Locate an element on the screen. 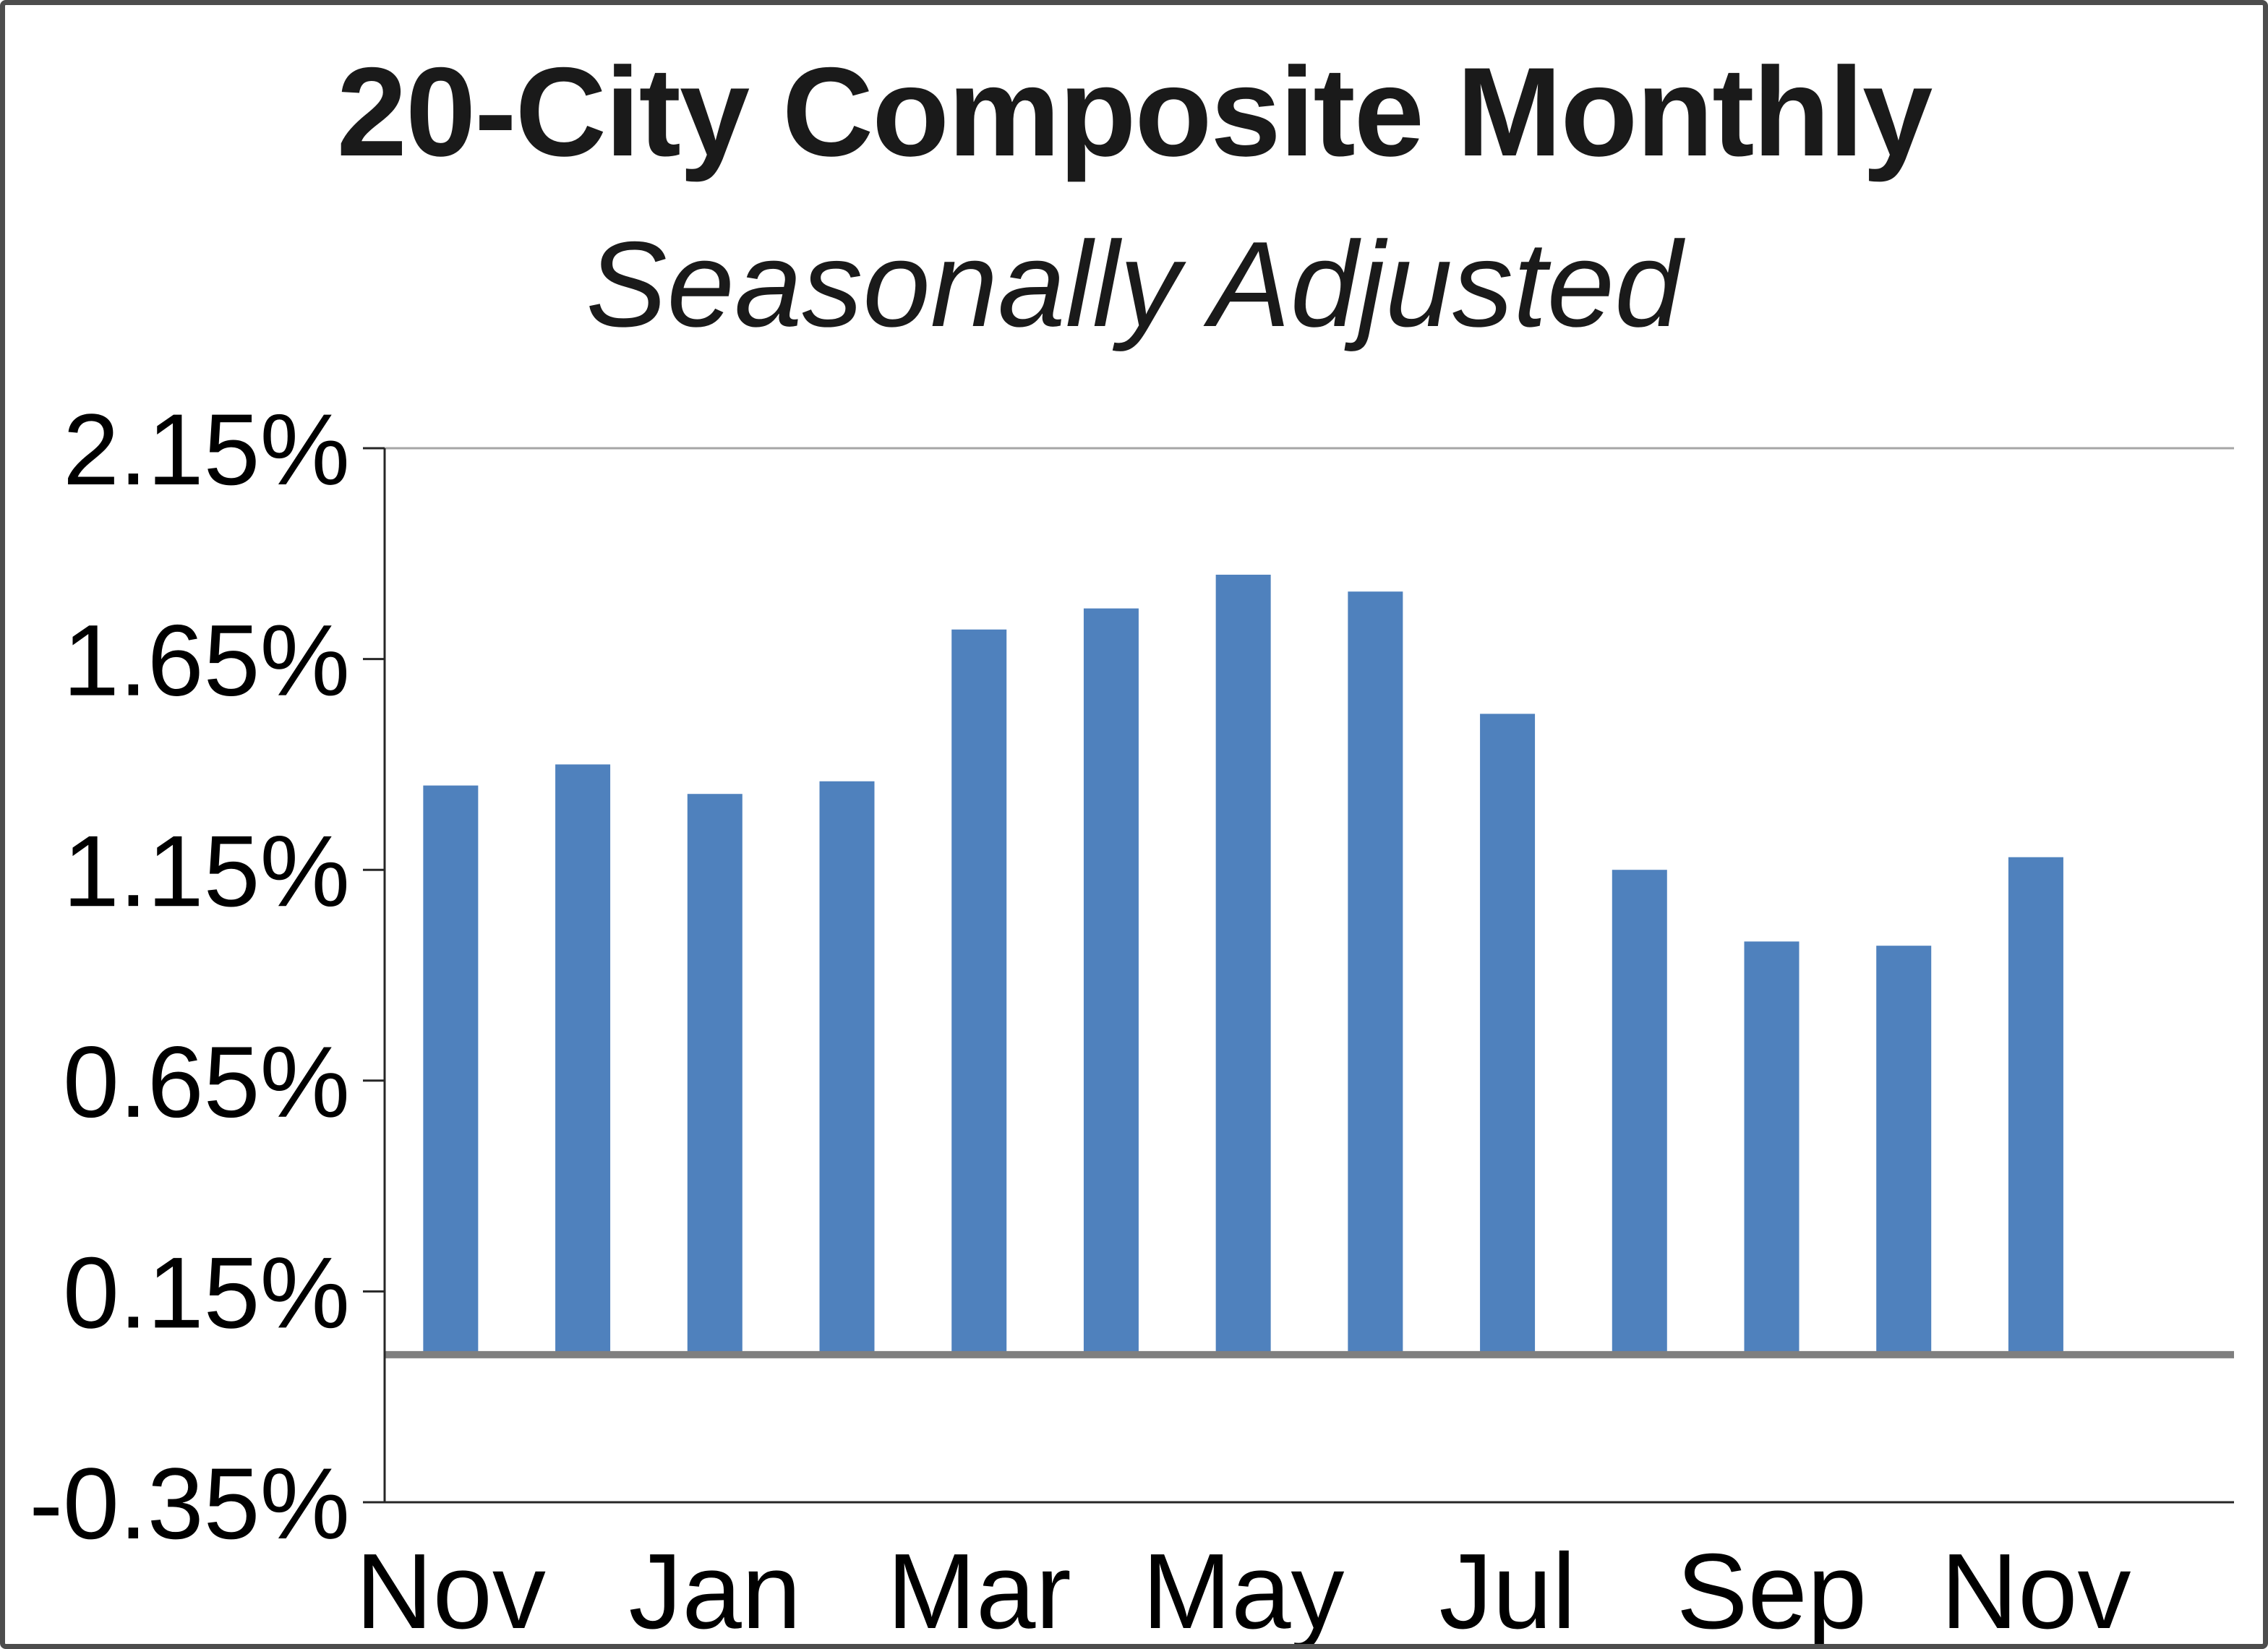 This screenshot has height=1649, width=2268. y-axis-label: 1.15% is located at coordinates (207, 871).